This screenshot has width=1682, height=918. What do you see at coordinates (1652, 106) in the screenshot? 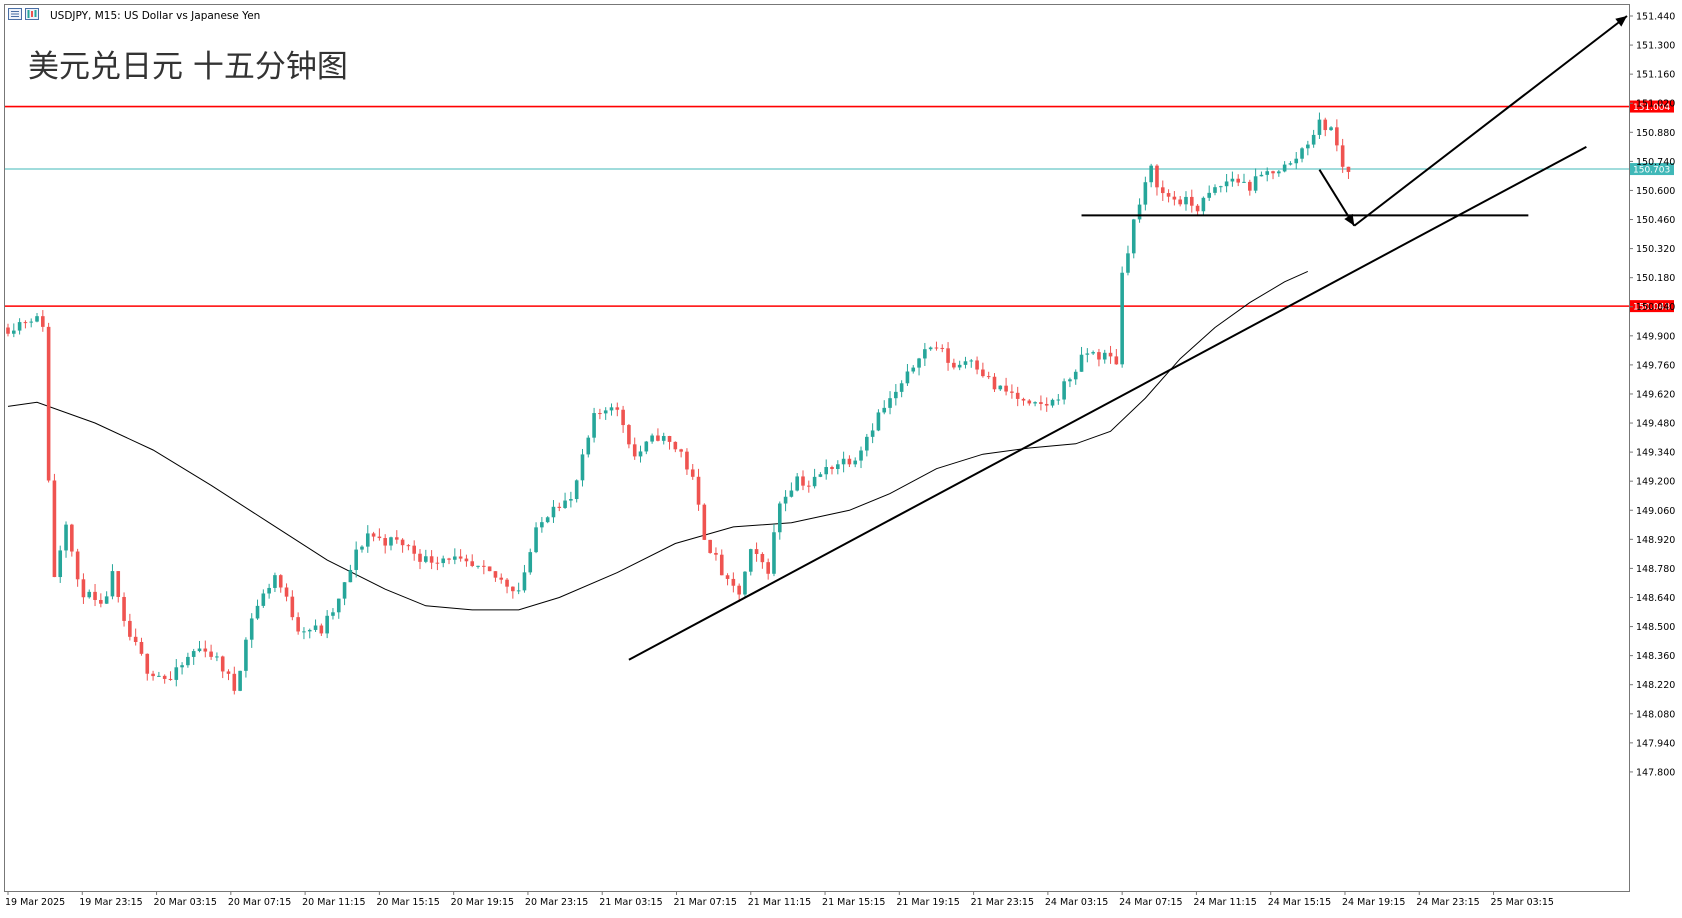
I see `resistance-high-tag` at bounding box center [1652, 106].